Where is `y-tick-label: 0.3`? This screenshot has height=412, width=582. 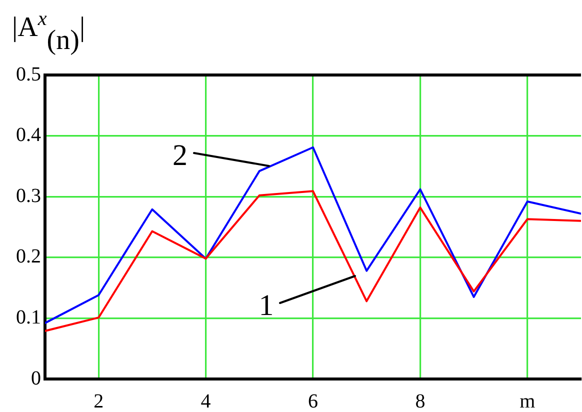
y-tick-label: 0.3 is located at coordinates (28, 195).